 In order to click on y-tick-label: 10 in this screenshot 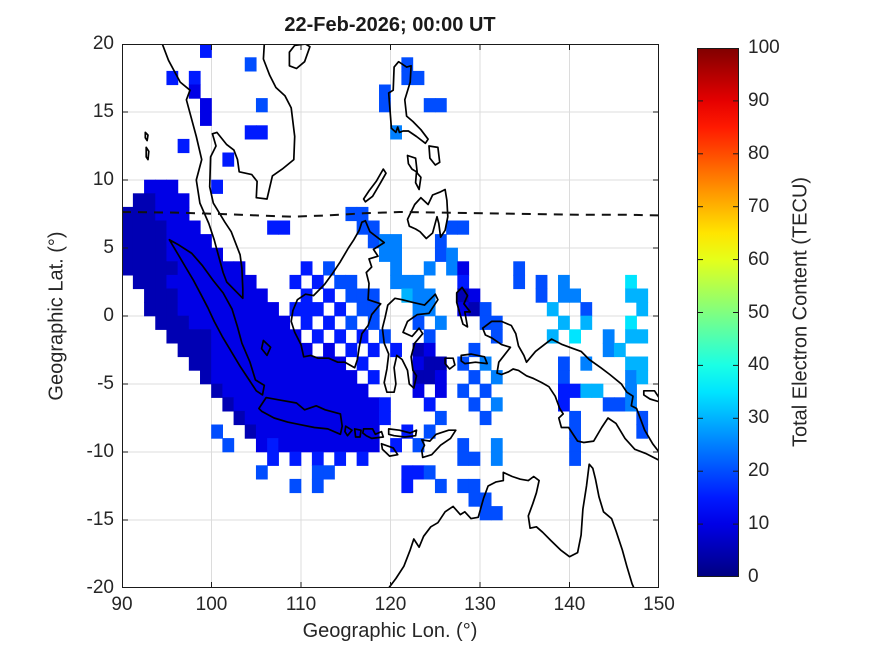, I will do `click(103, 179)`.